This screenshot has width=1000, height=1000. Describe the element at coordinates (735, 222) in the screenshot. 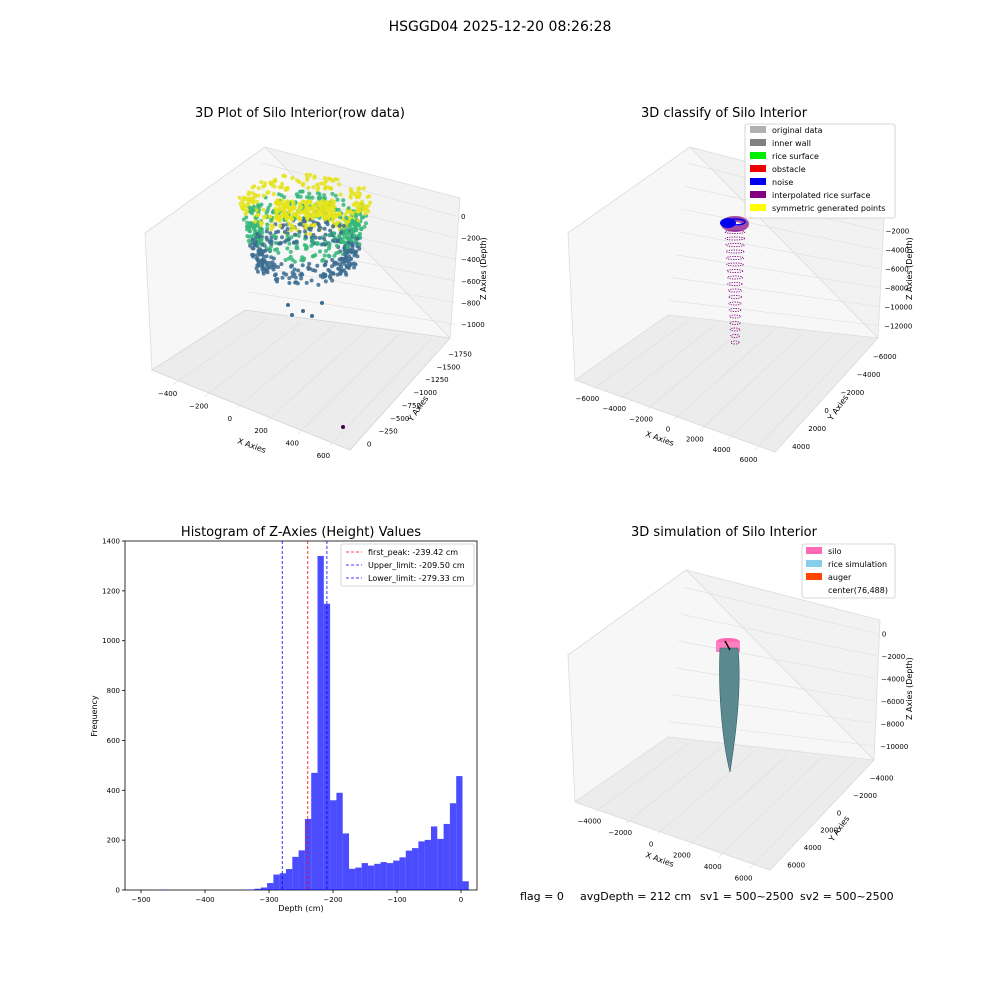

I see `noise-ring` at that location.